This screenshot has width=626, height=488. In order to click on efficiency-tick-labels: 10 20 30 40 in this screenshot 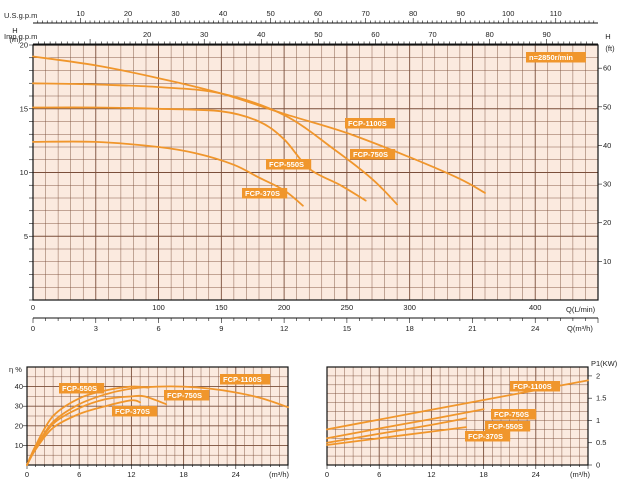, I will do `click(19, 416)`.